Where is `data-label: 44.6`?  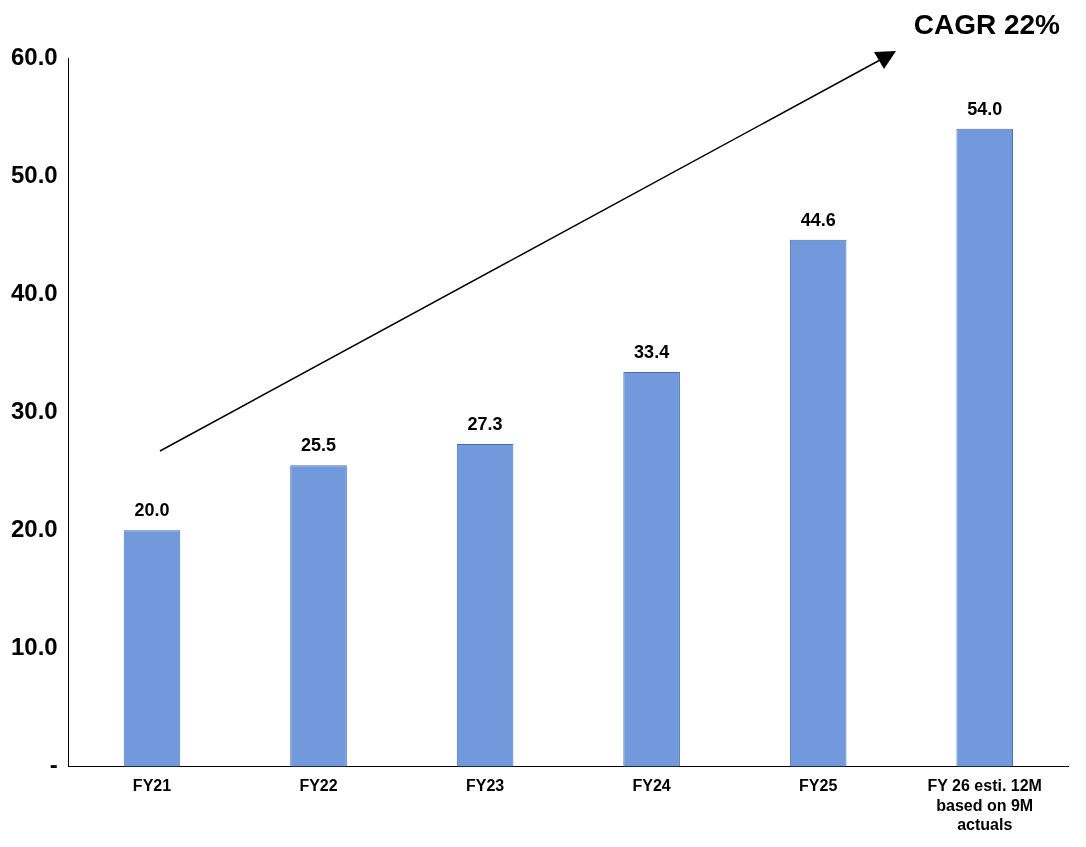
data-label: 44.6 is located at coordinates (818, 219).